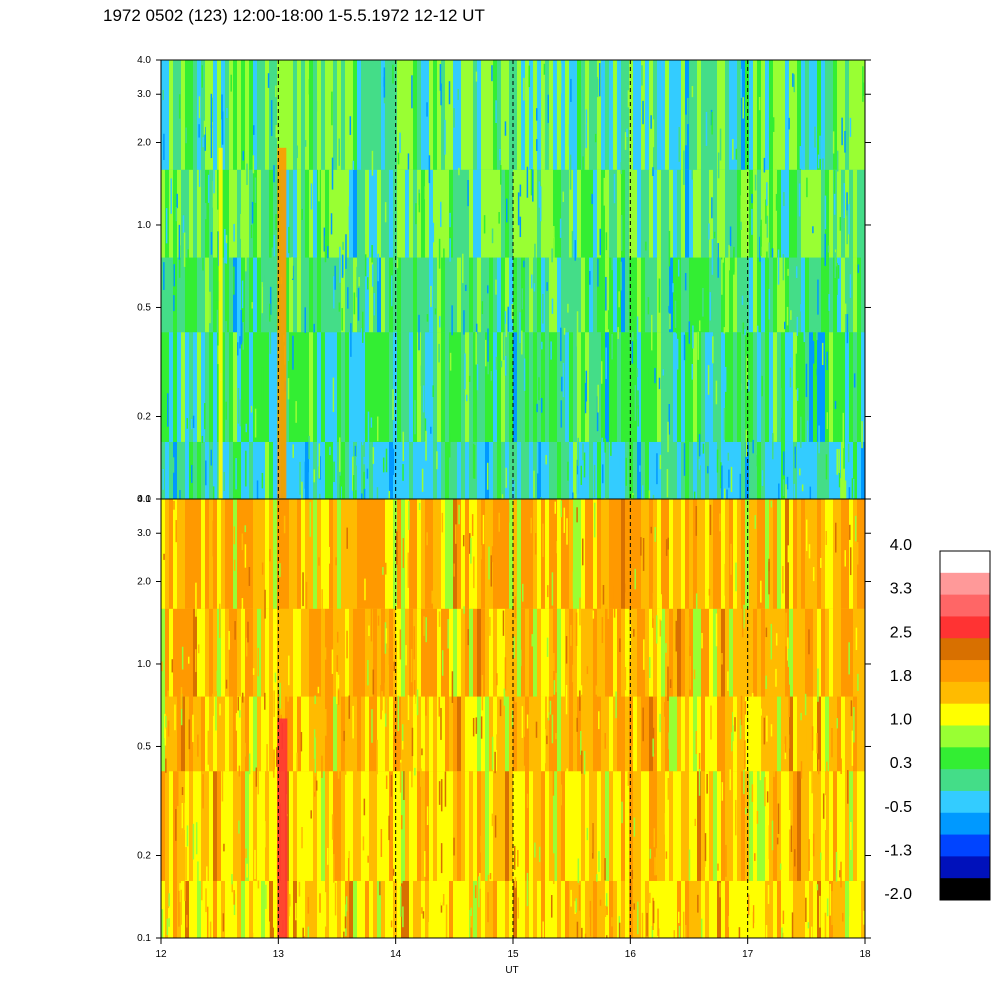  I want to click on colorbar-label: 0.3, so click(901, 763).